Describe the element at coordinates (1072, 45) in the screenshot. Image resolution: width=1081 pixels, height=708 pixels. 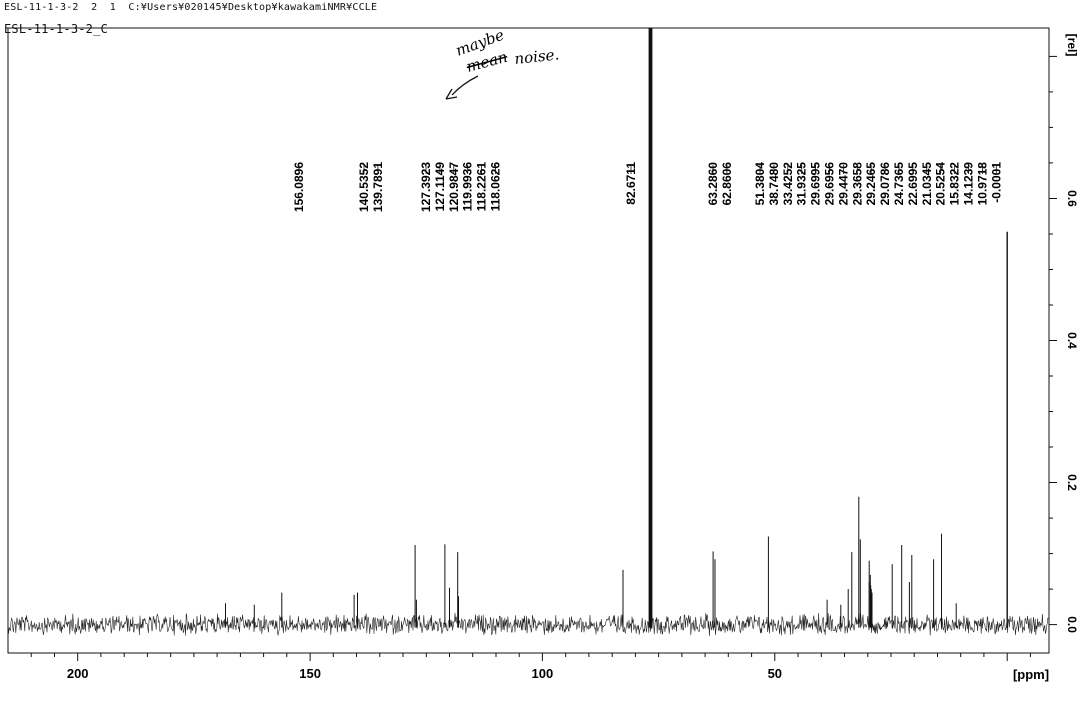
I see `y-axis-unit: [rel]` at that location.